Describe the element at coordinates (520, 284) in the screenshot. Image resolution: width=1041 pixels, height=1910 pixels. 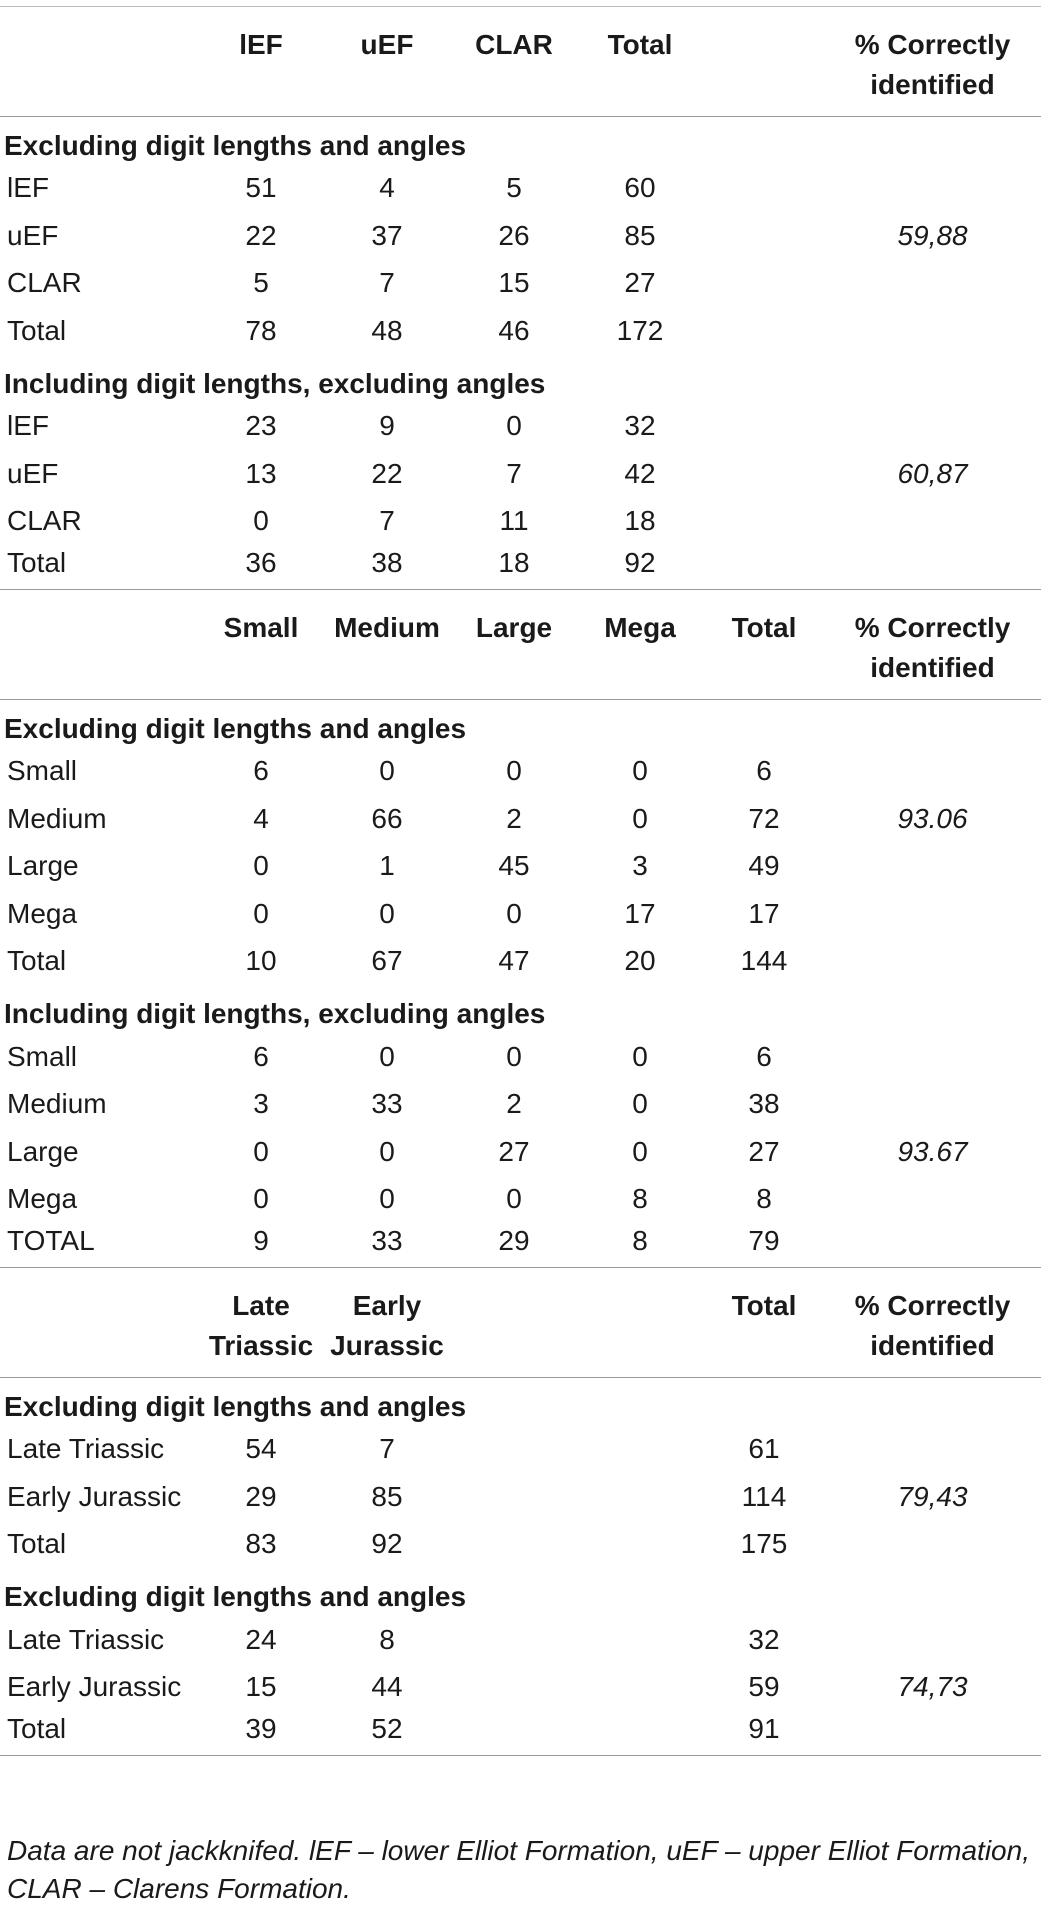
I see `table-row: CLAR 5 7 15 27` at that location.